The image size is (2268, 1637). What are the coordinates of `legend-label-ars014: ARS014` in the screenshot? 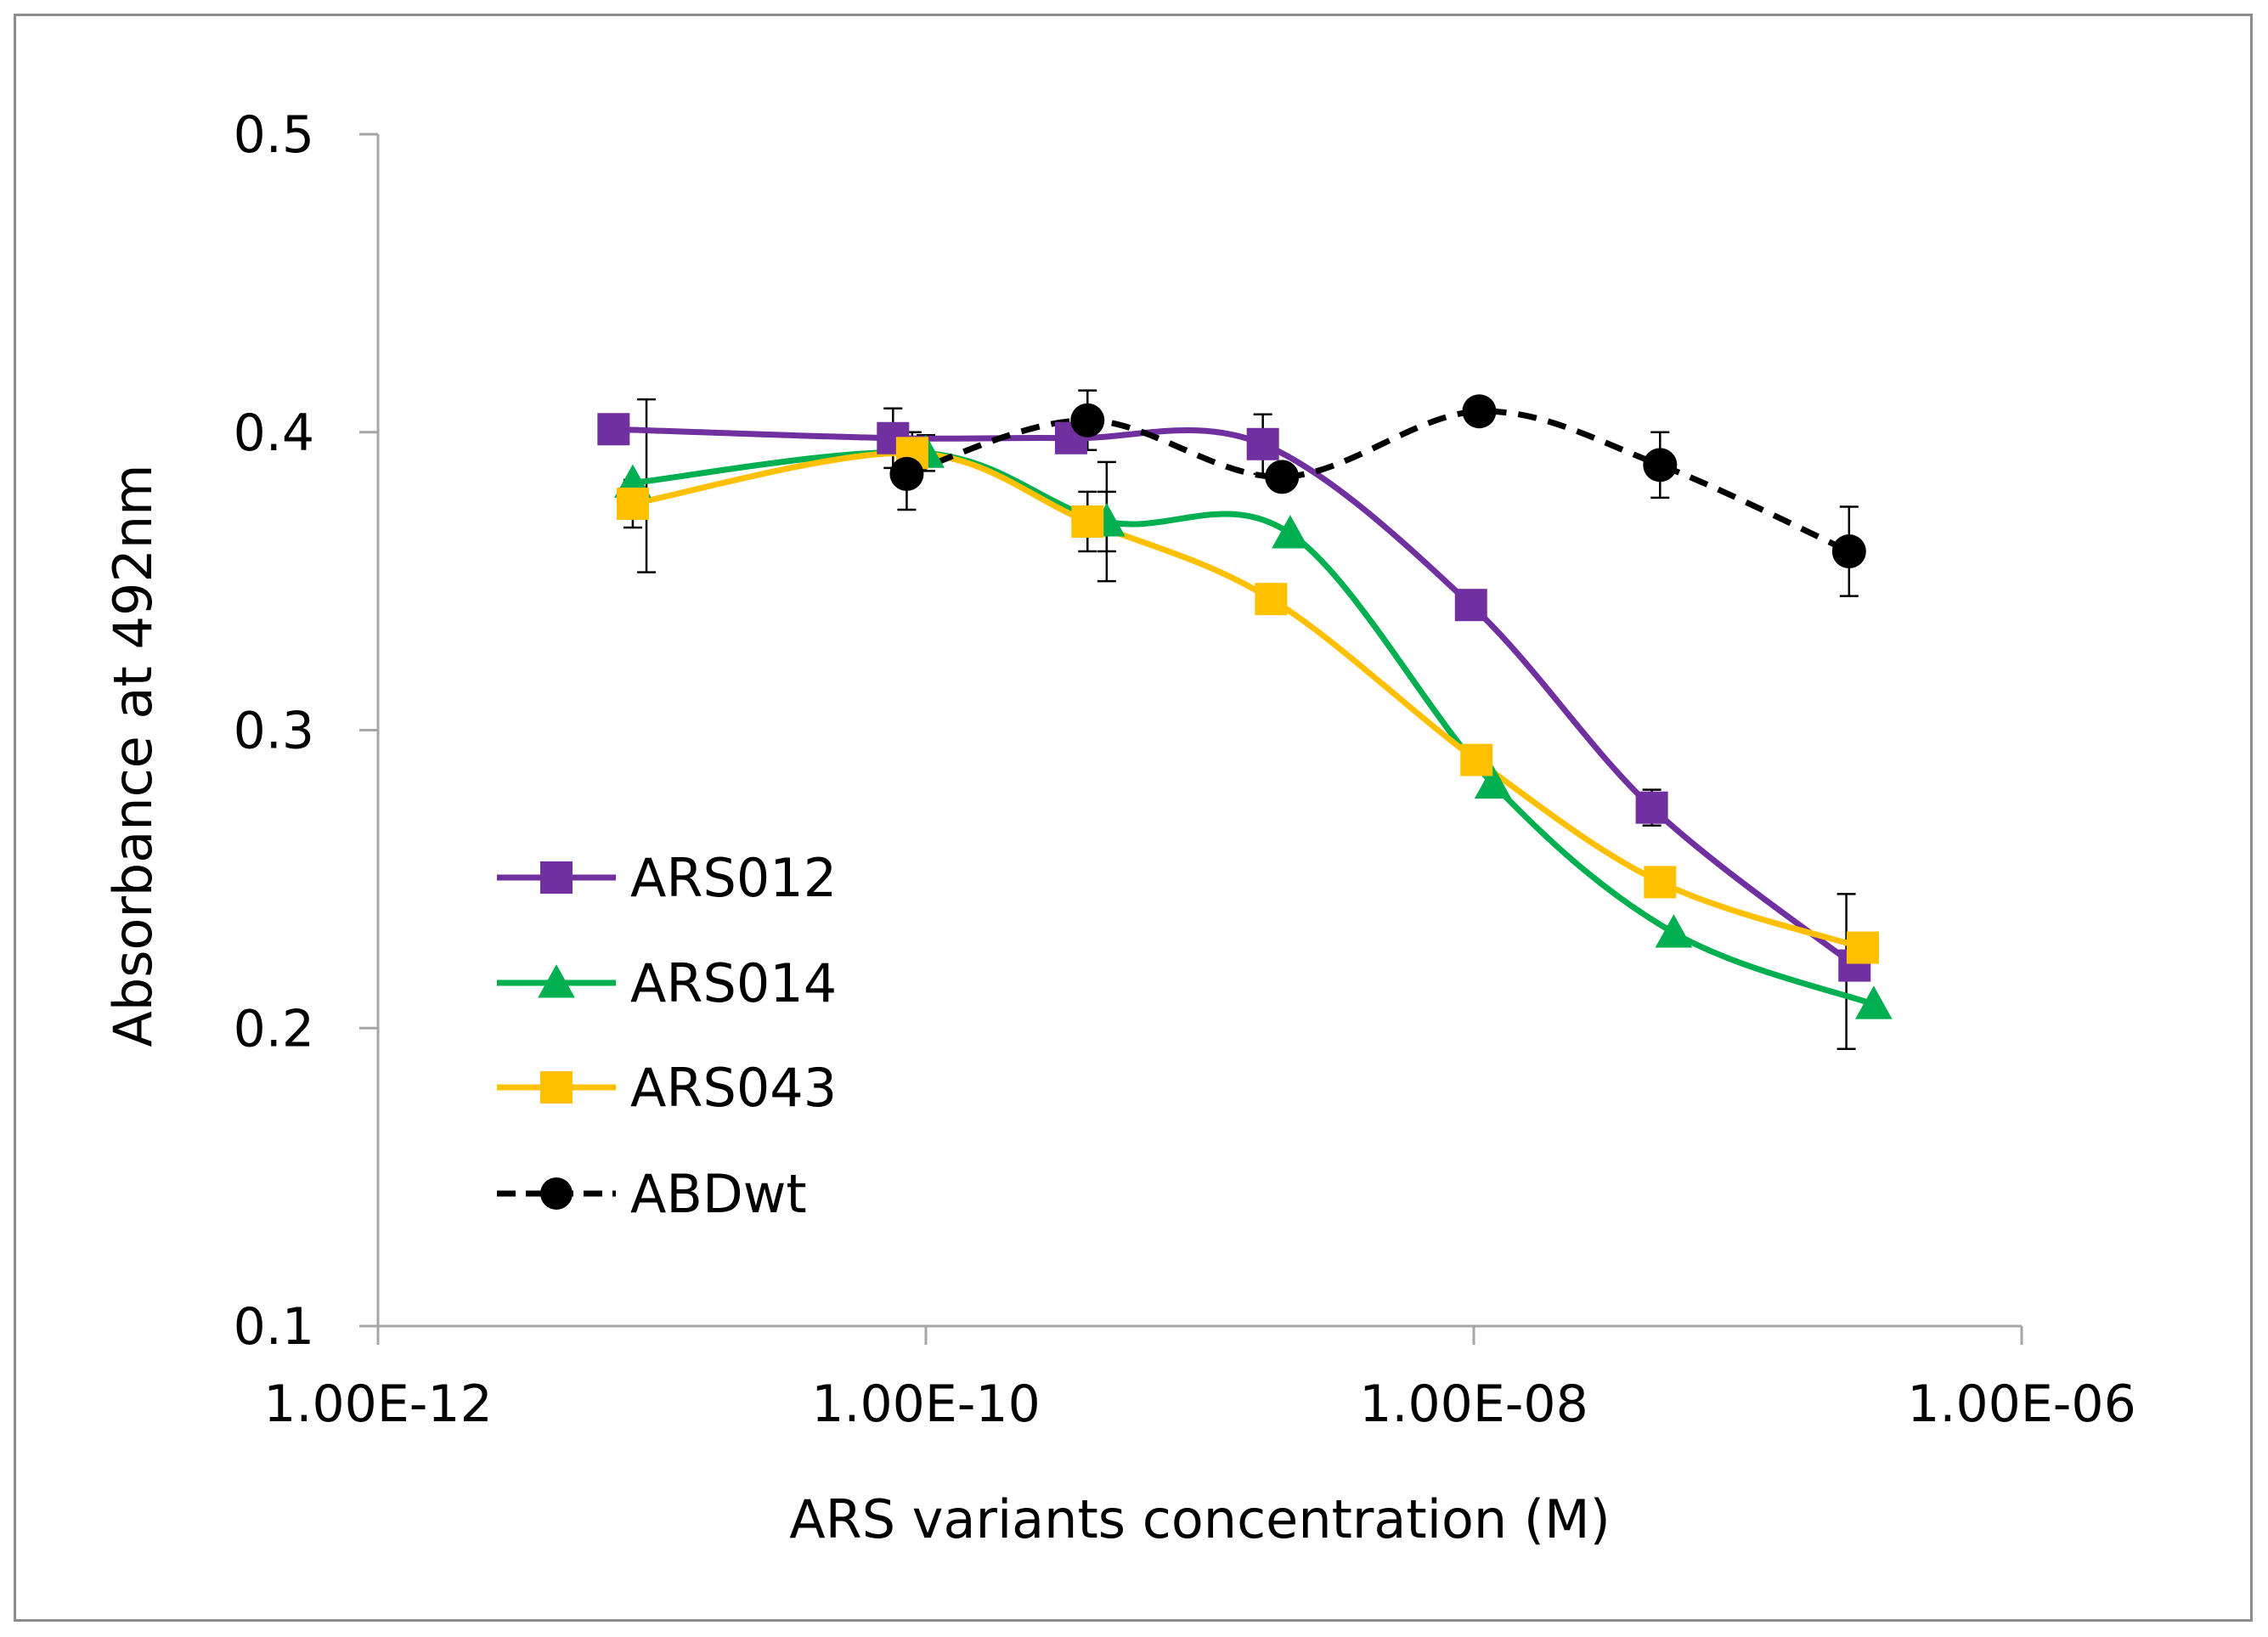 It's located at (733, 983).